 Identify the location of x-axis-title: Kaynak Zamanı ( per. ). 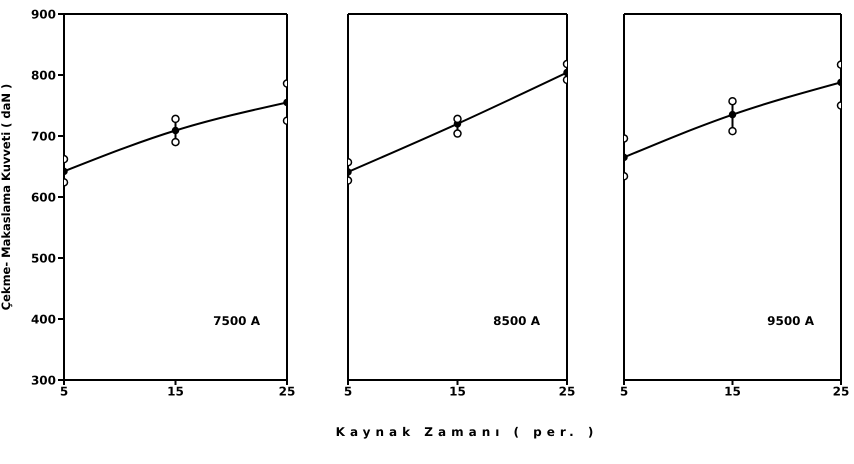
(467, 432).